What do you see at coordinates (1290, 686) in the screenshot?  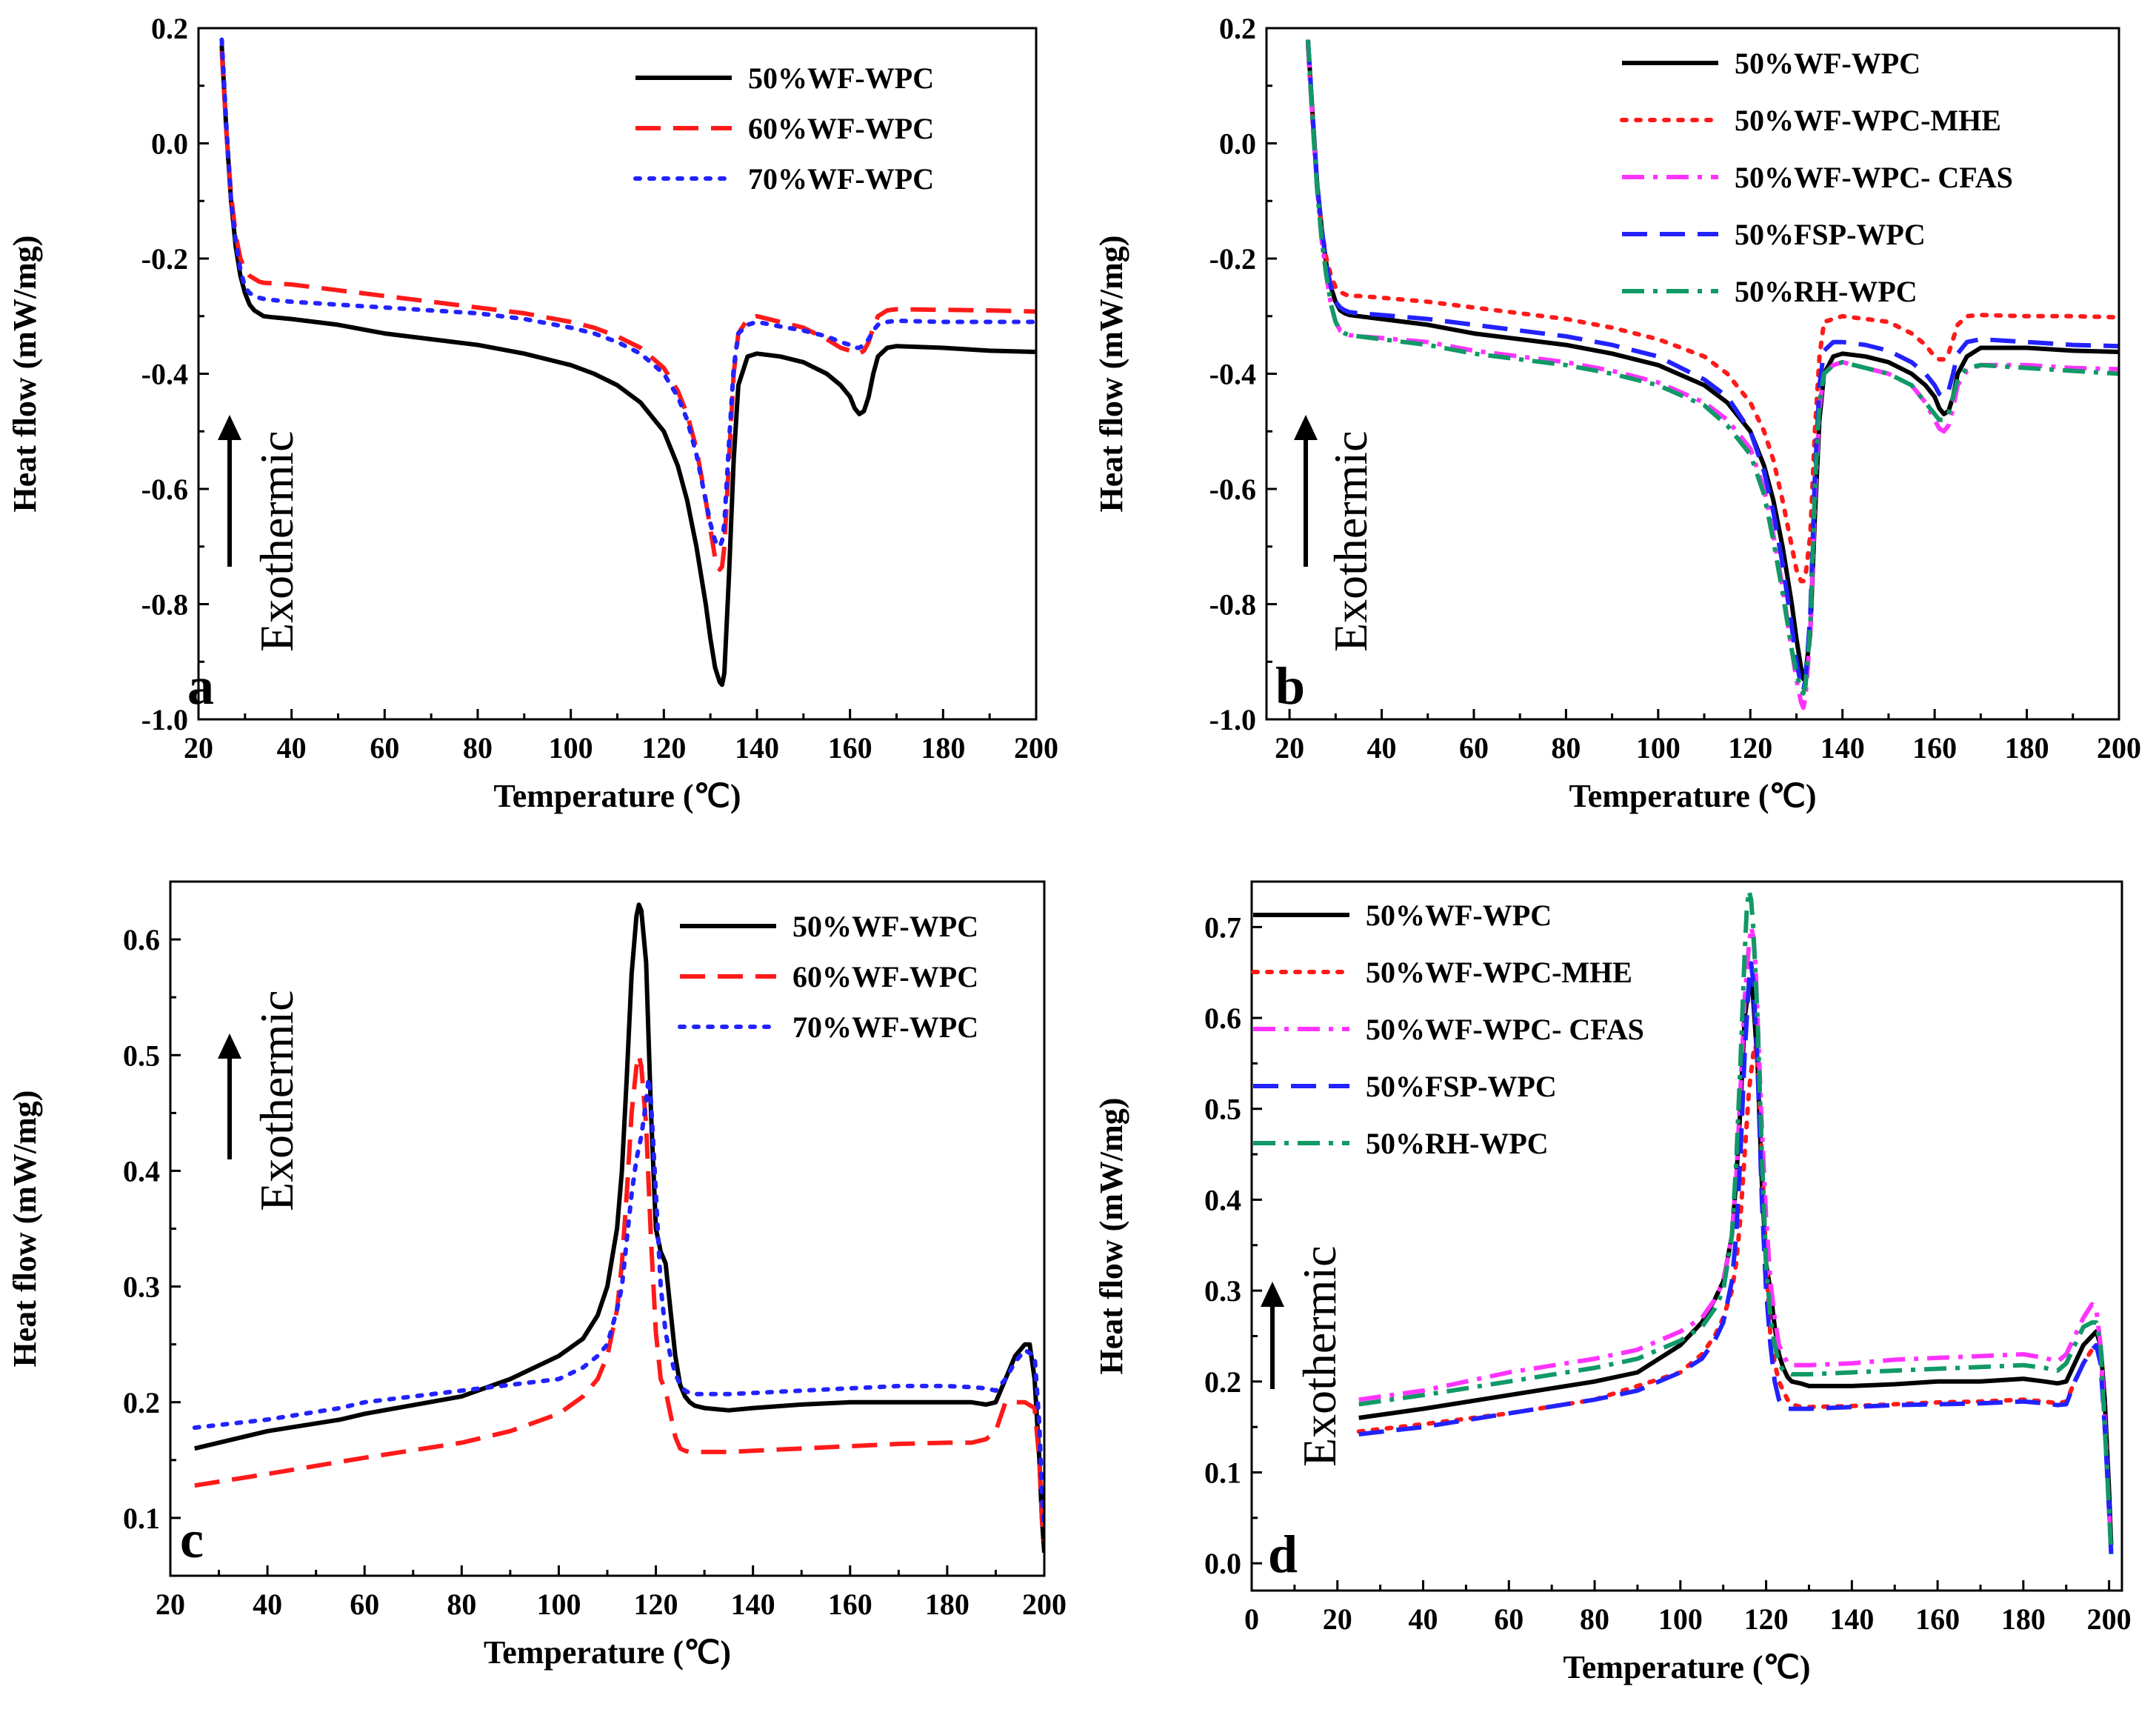 I see `panel-letter: b` at bounding box center [1290, 686].